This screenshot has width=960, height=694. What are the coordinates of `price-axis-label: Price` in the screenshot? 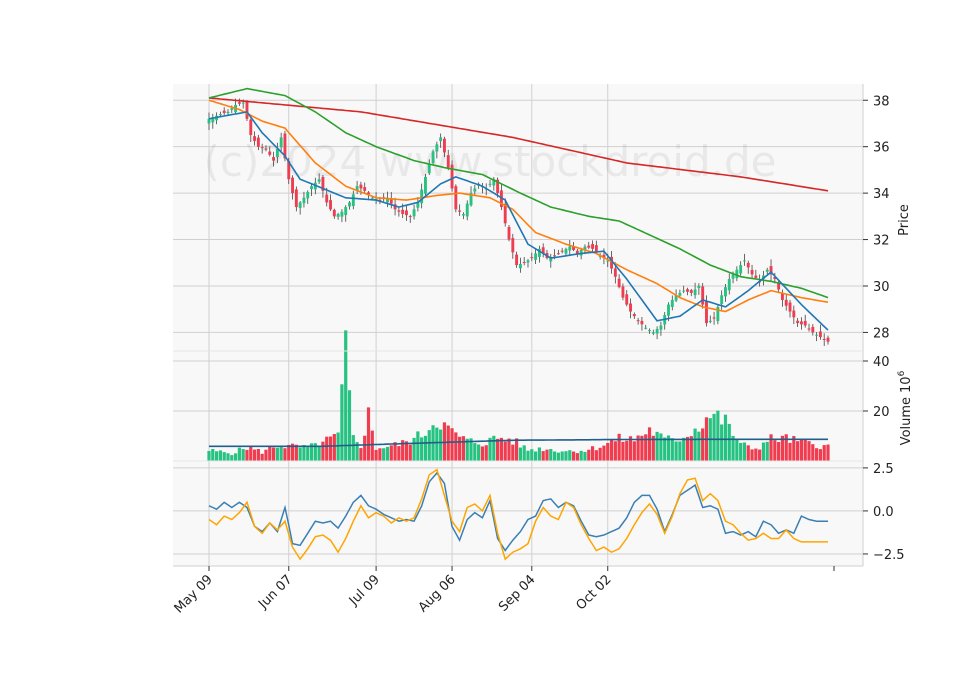 It's located at (904, 220).